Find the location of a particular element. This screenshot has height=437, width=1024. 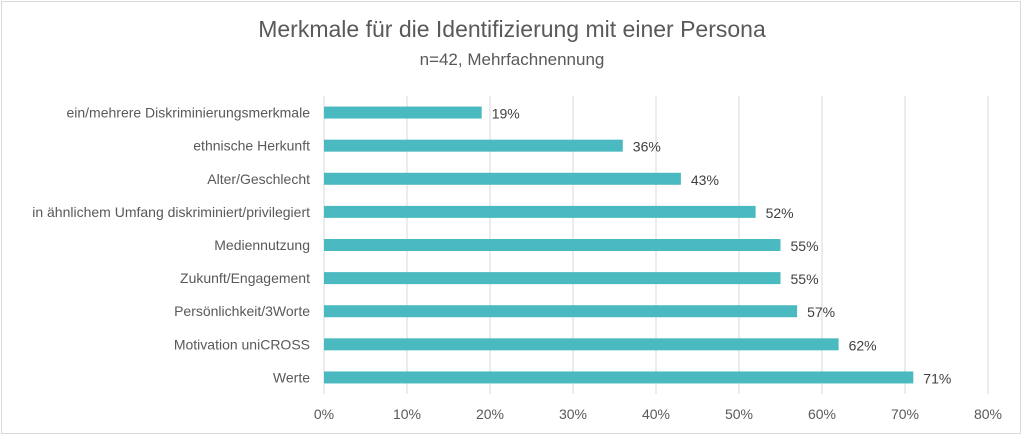

data-label: 36% is located at coordinates (647, 147).